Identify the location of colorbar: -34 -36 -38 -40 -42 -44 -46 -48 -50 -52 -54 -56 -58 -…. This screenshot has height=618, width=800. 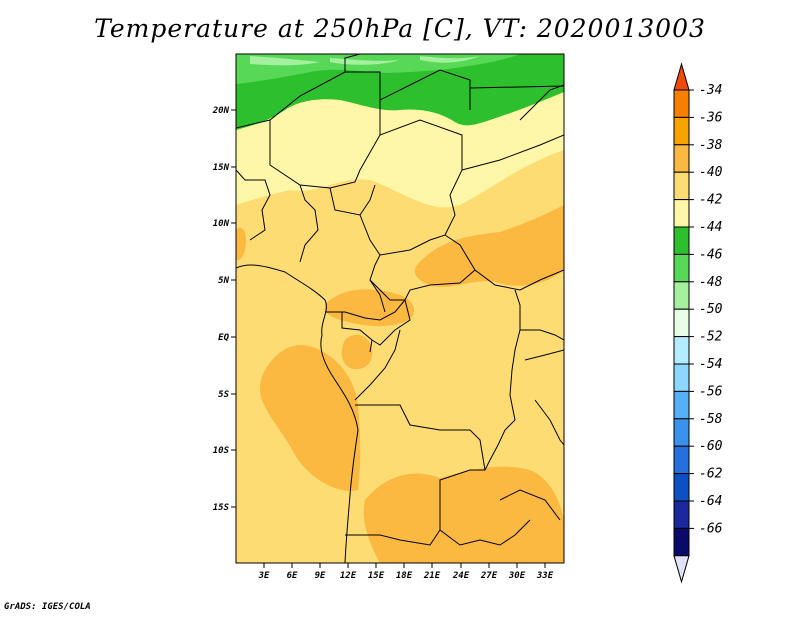
(698, 323).